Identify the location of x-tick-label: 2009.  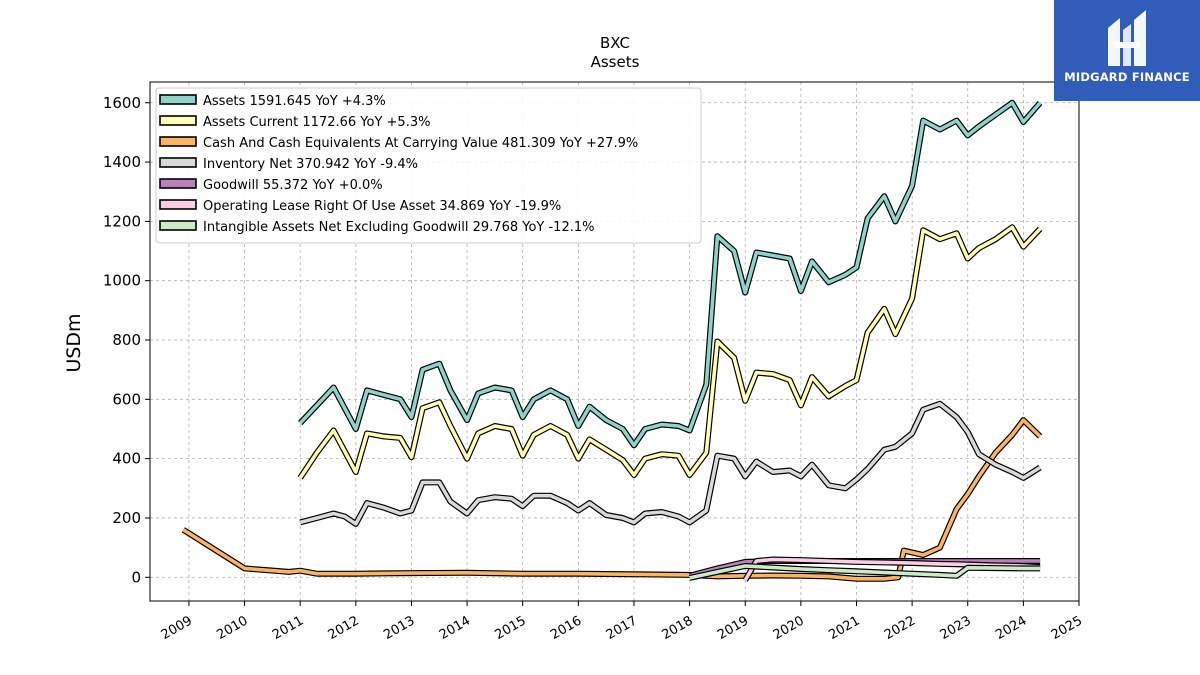
(177, 628).